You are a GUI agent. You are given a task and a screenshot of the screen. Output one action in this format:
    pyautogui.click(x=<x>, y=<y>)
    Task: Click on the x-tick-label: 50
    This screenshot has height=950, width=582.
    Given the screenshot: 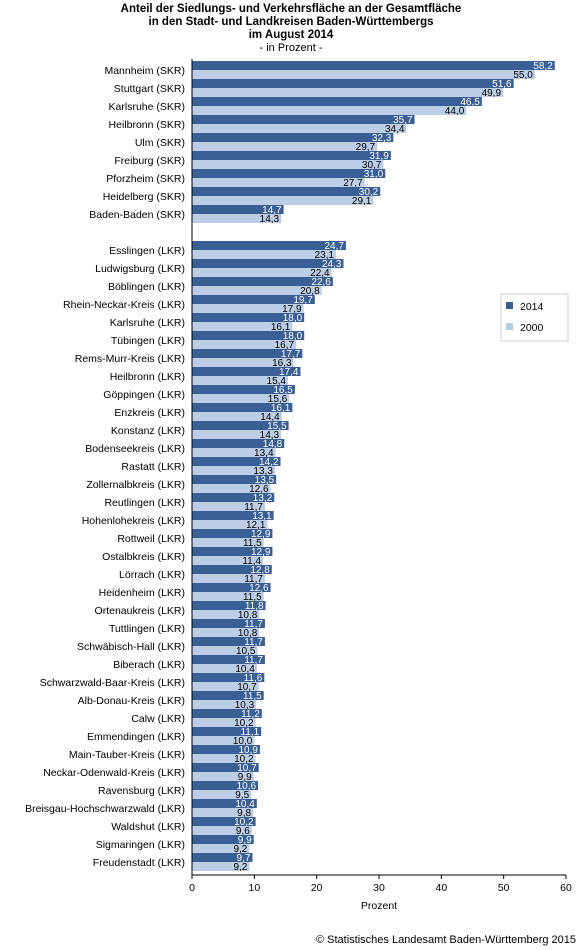 What is the action you would take?
    pyautogui.click(x=504, y=888)
    